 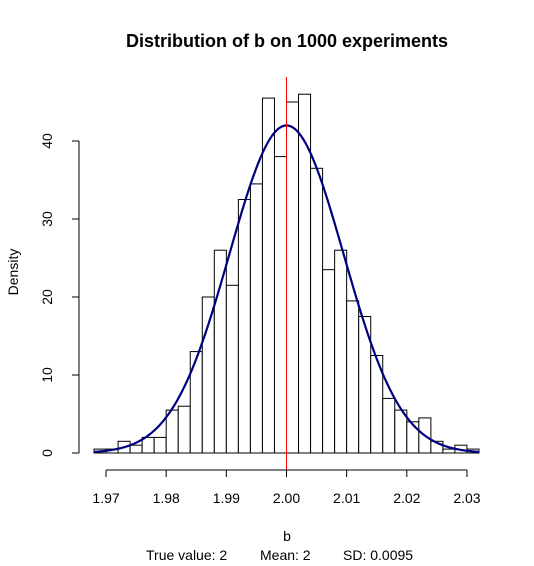 I want to click on y-tick-label: 40, so click(x=47, y=141).